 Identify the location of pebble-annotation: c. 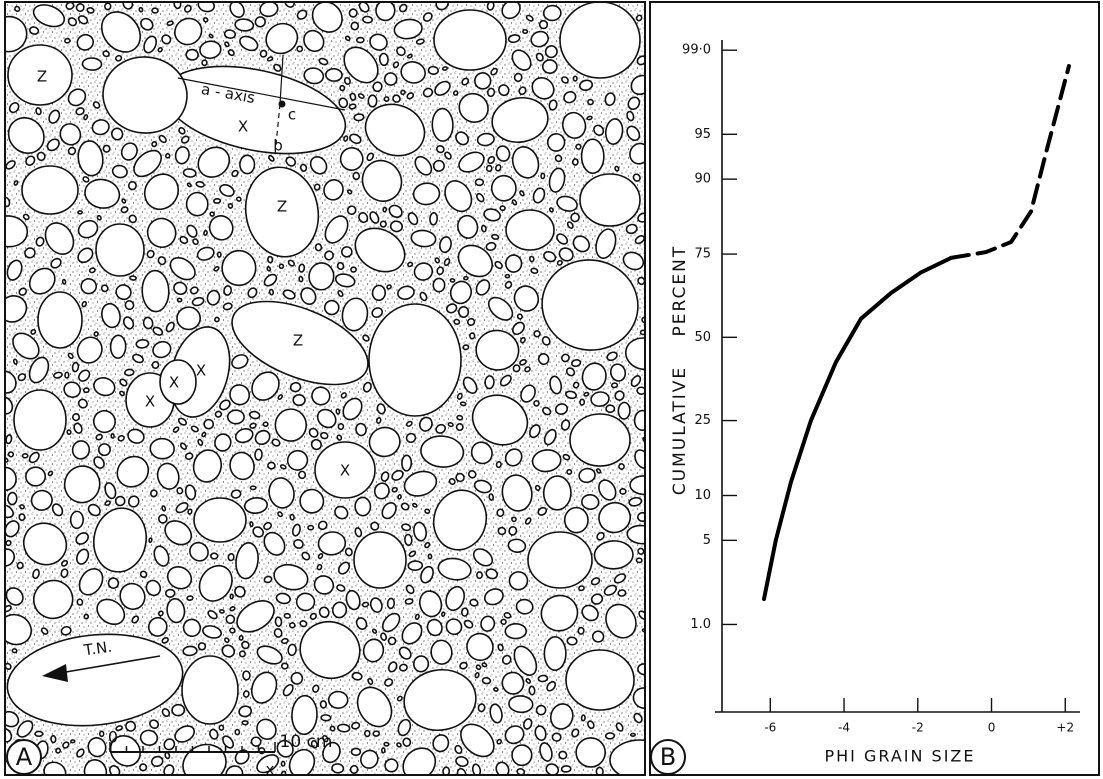
(292, 115).